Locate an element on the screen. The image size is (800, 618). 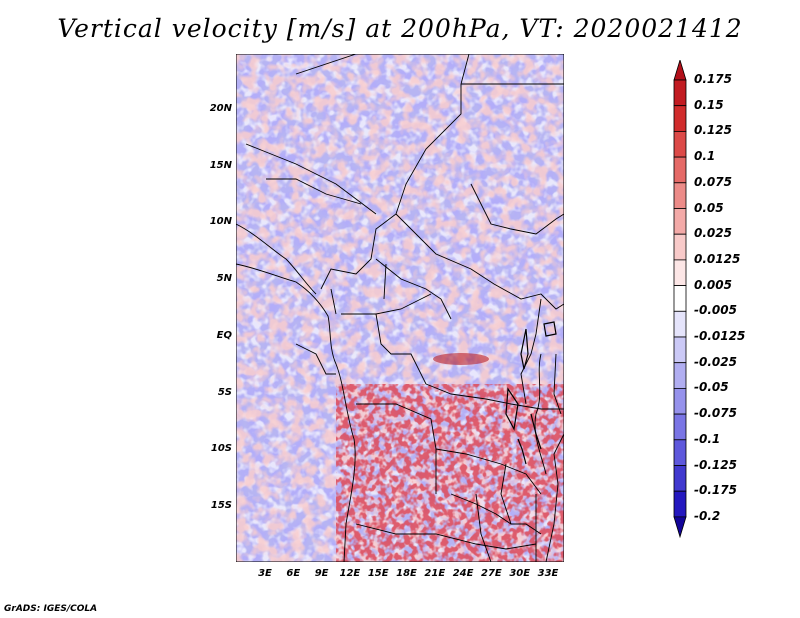
colorbar-level-label: 0.005 is located at coordinates (713, 284).